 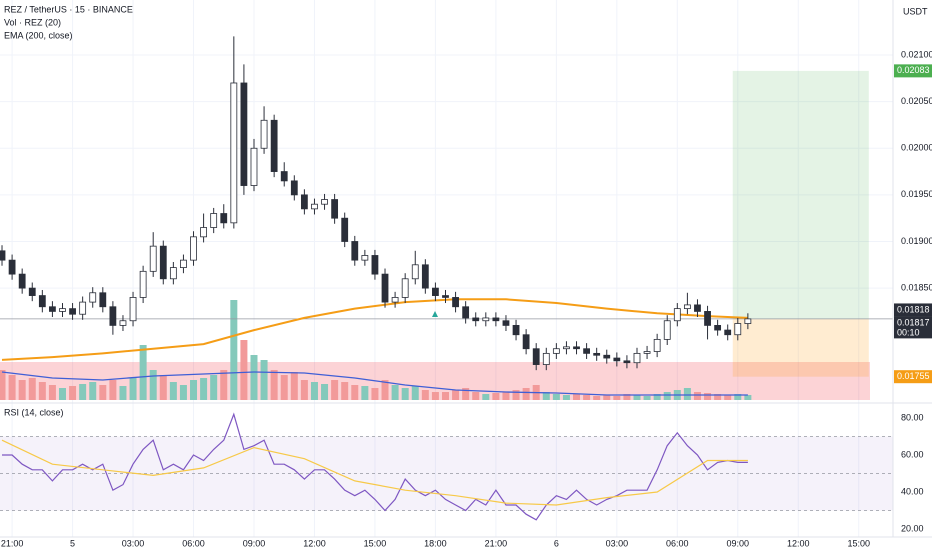 What do you see at coordinates (72, 543) in the screenshot?
I see `x-tick-label: 5` at bounding box center [72, 543].